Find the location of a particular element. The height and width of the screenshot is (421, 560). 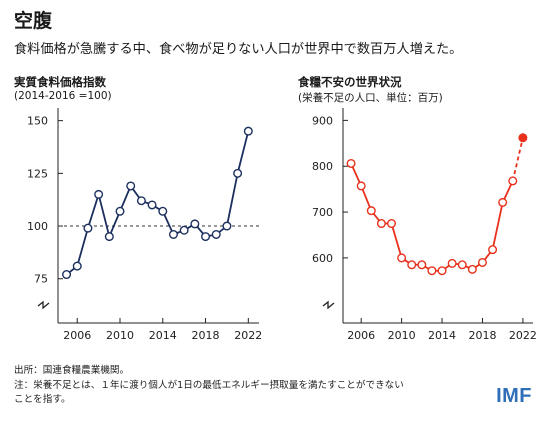

y-tick-label: 100 is located at coordinates (37, 226).